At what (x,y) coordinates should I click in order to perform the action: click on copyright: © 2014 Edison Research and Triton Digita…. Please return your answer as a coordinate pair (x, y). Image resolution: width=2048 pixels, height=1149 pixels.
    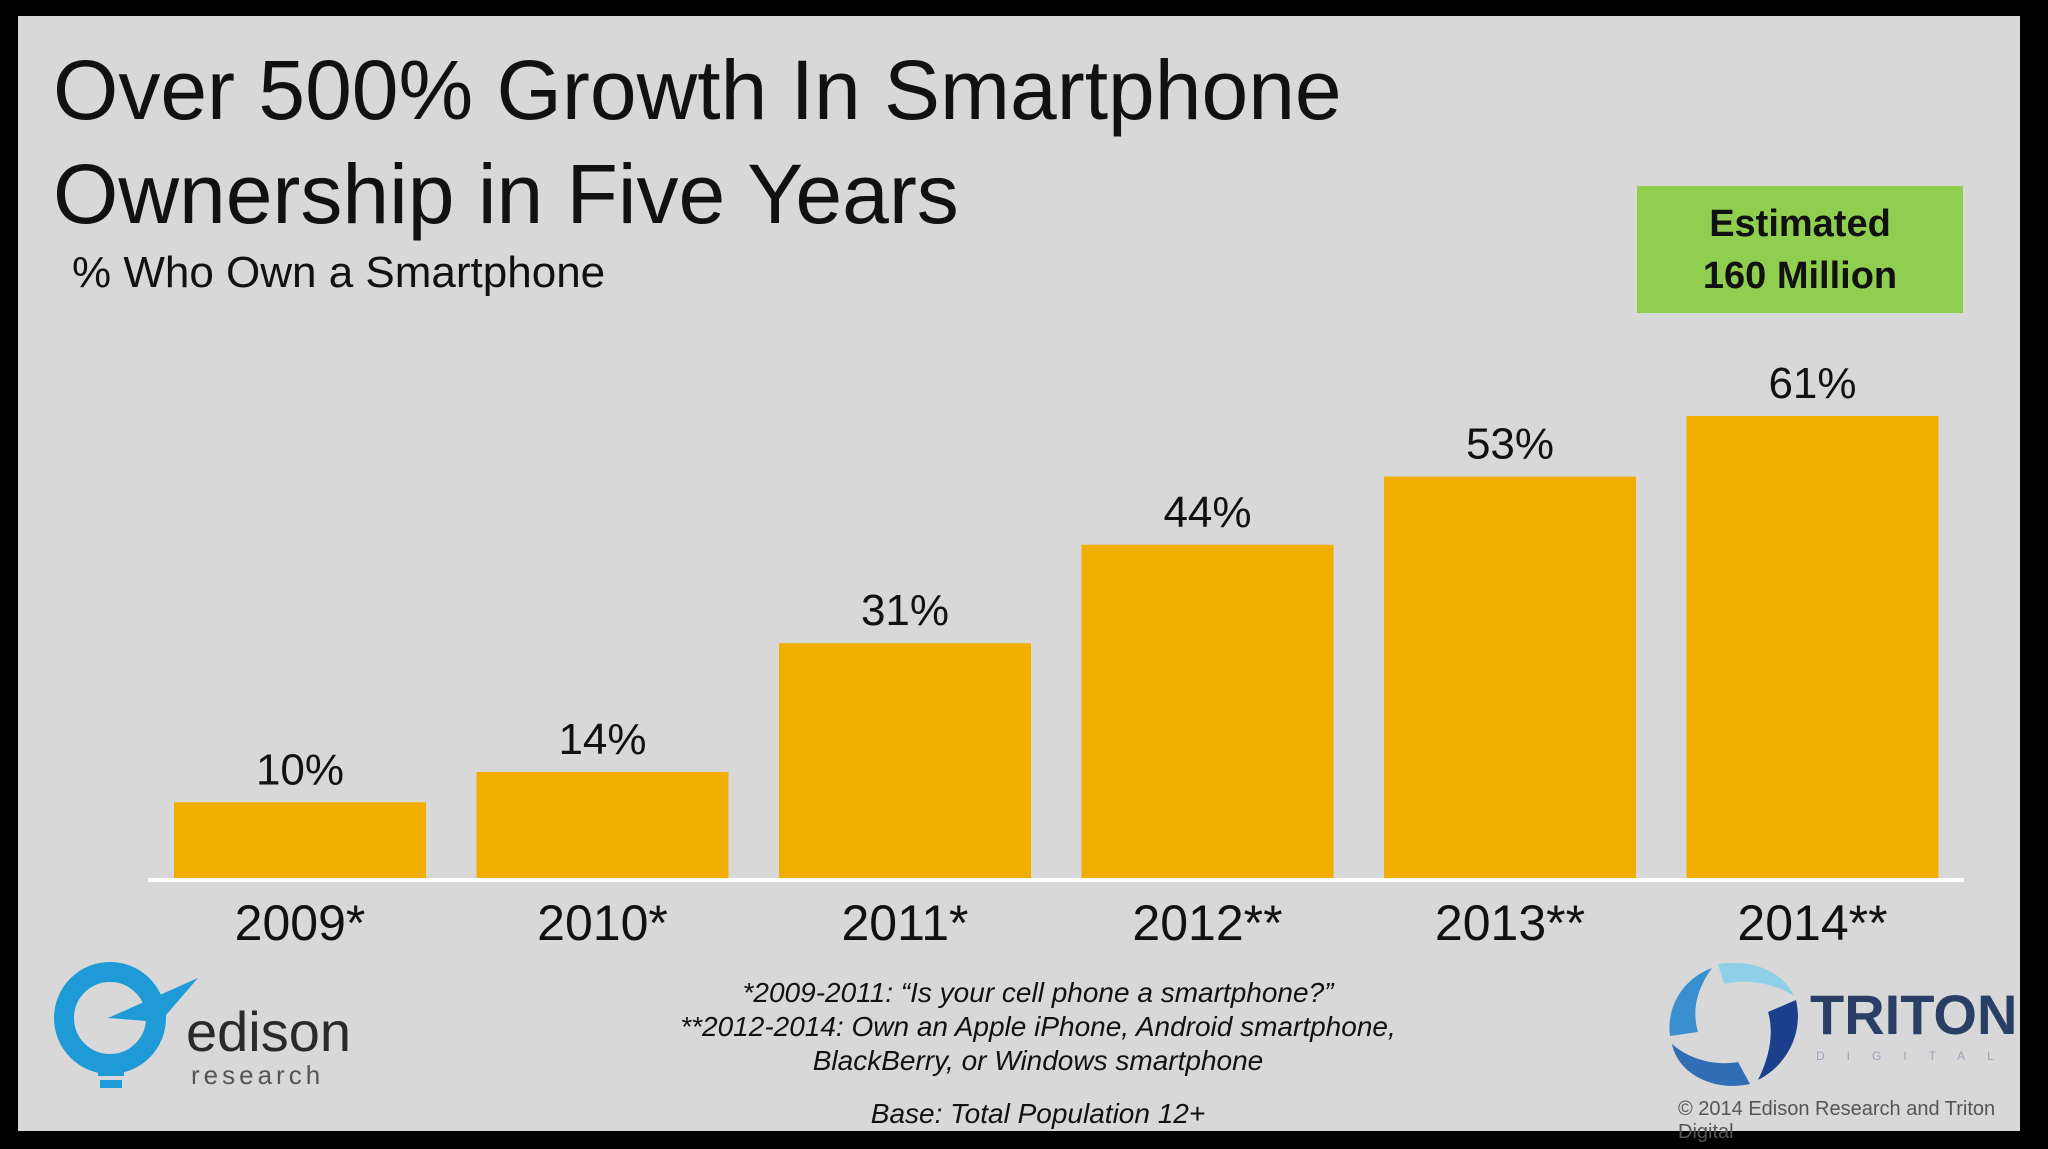
    Looking at the image, I should click on (1837, 1120).